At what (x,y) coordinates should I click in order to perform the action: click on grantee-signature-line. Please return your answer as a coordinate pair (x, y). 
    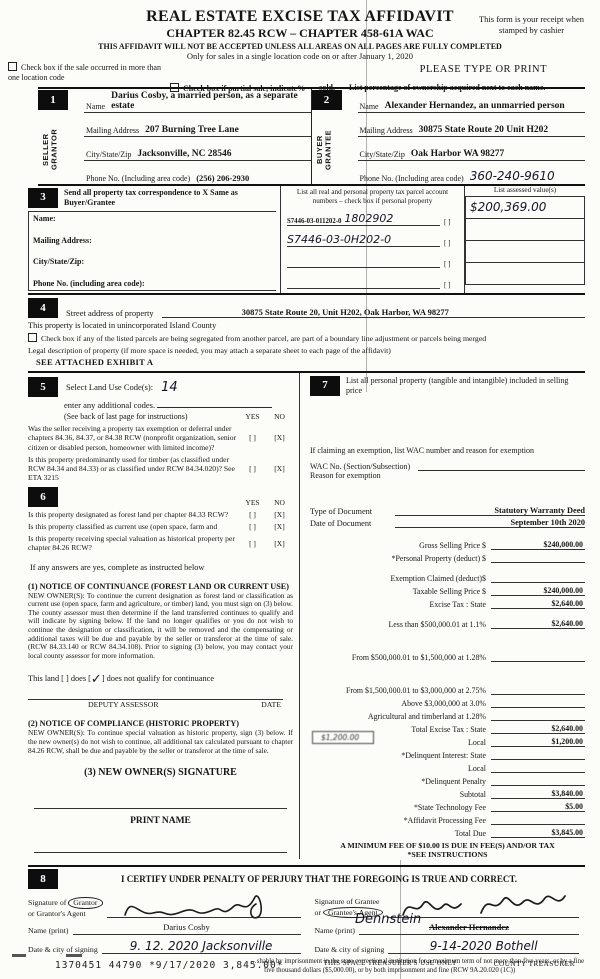
    Looking at the image, I should click on (482, 906).